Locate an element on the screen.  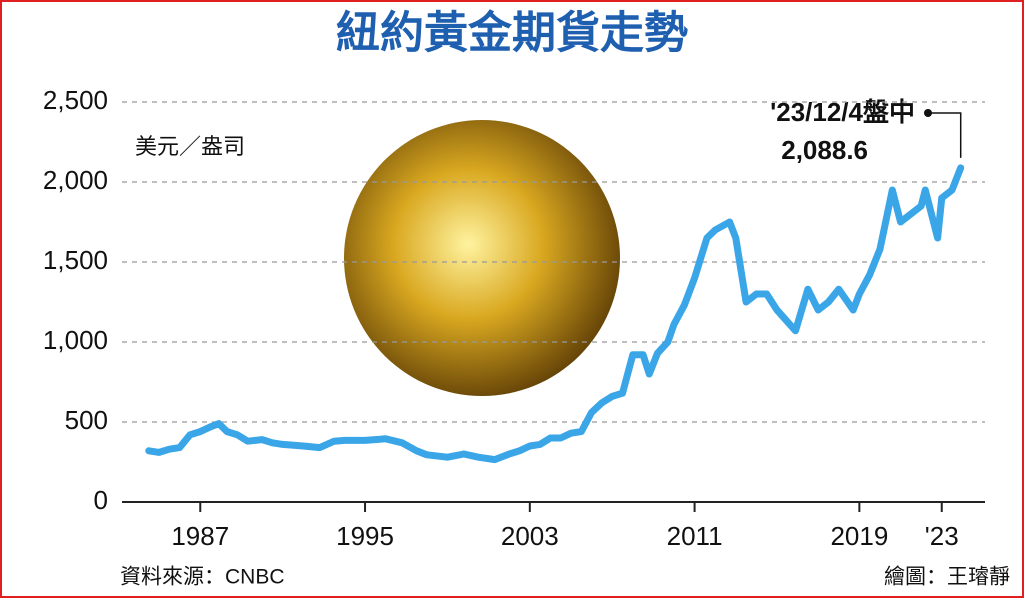
x-tick-label: 1995 is located at coordinates (365, 536).